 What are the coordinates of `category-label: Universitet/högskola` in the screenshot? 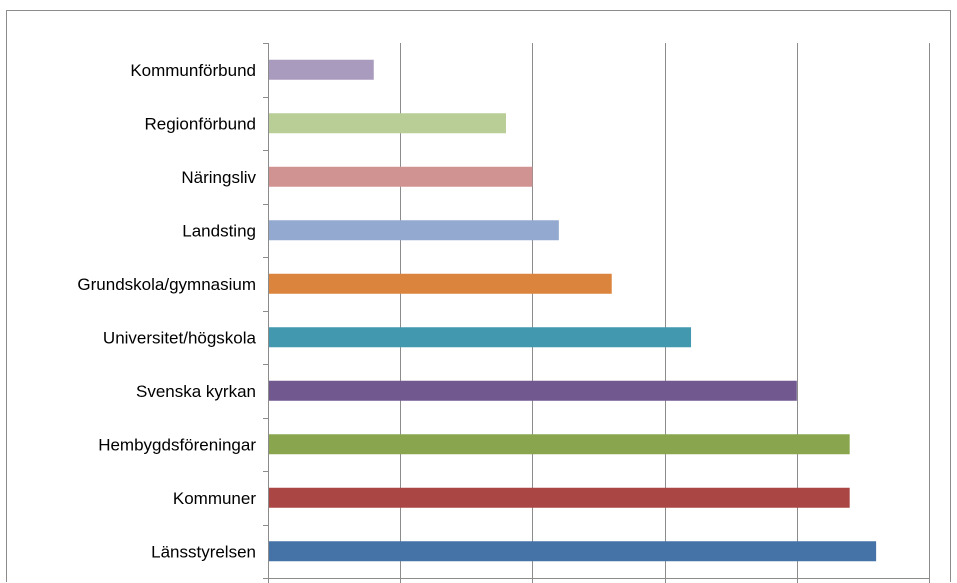 It's located at (180, 337).